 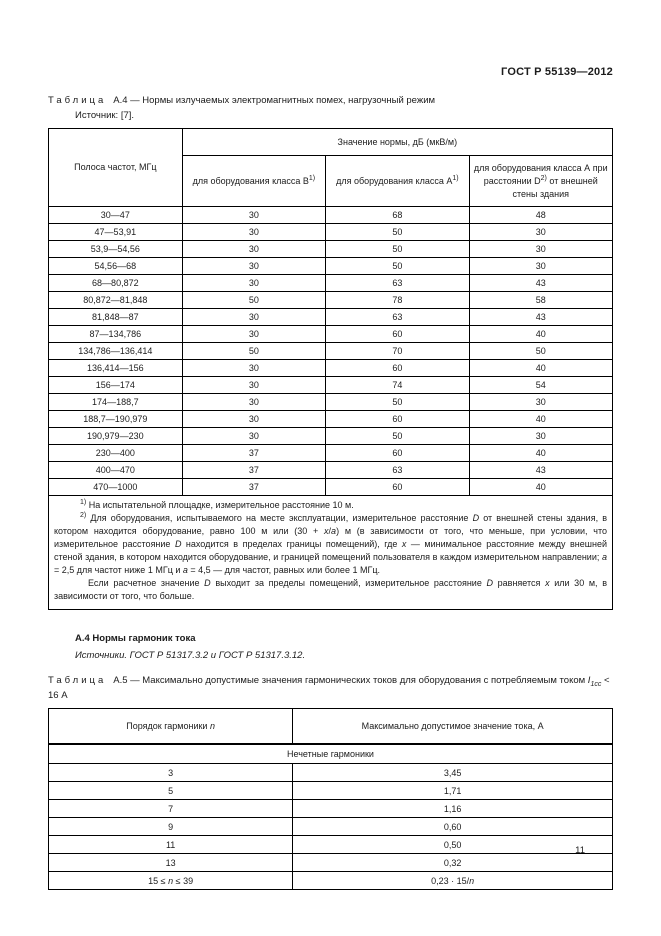 I want to click on table-cell: 5, so click(x=170, y=790).